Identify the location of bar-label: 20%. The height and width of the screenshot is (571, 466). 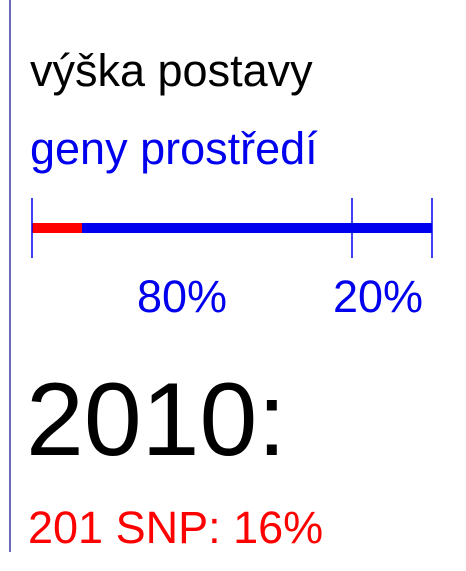
(378, 296).